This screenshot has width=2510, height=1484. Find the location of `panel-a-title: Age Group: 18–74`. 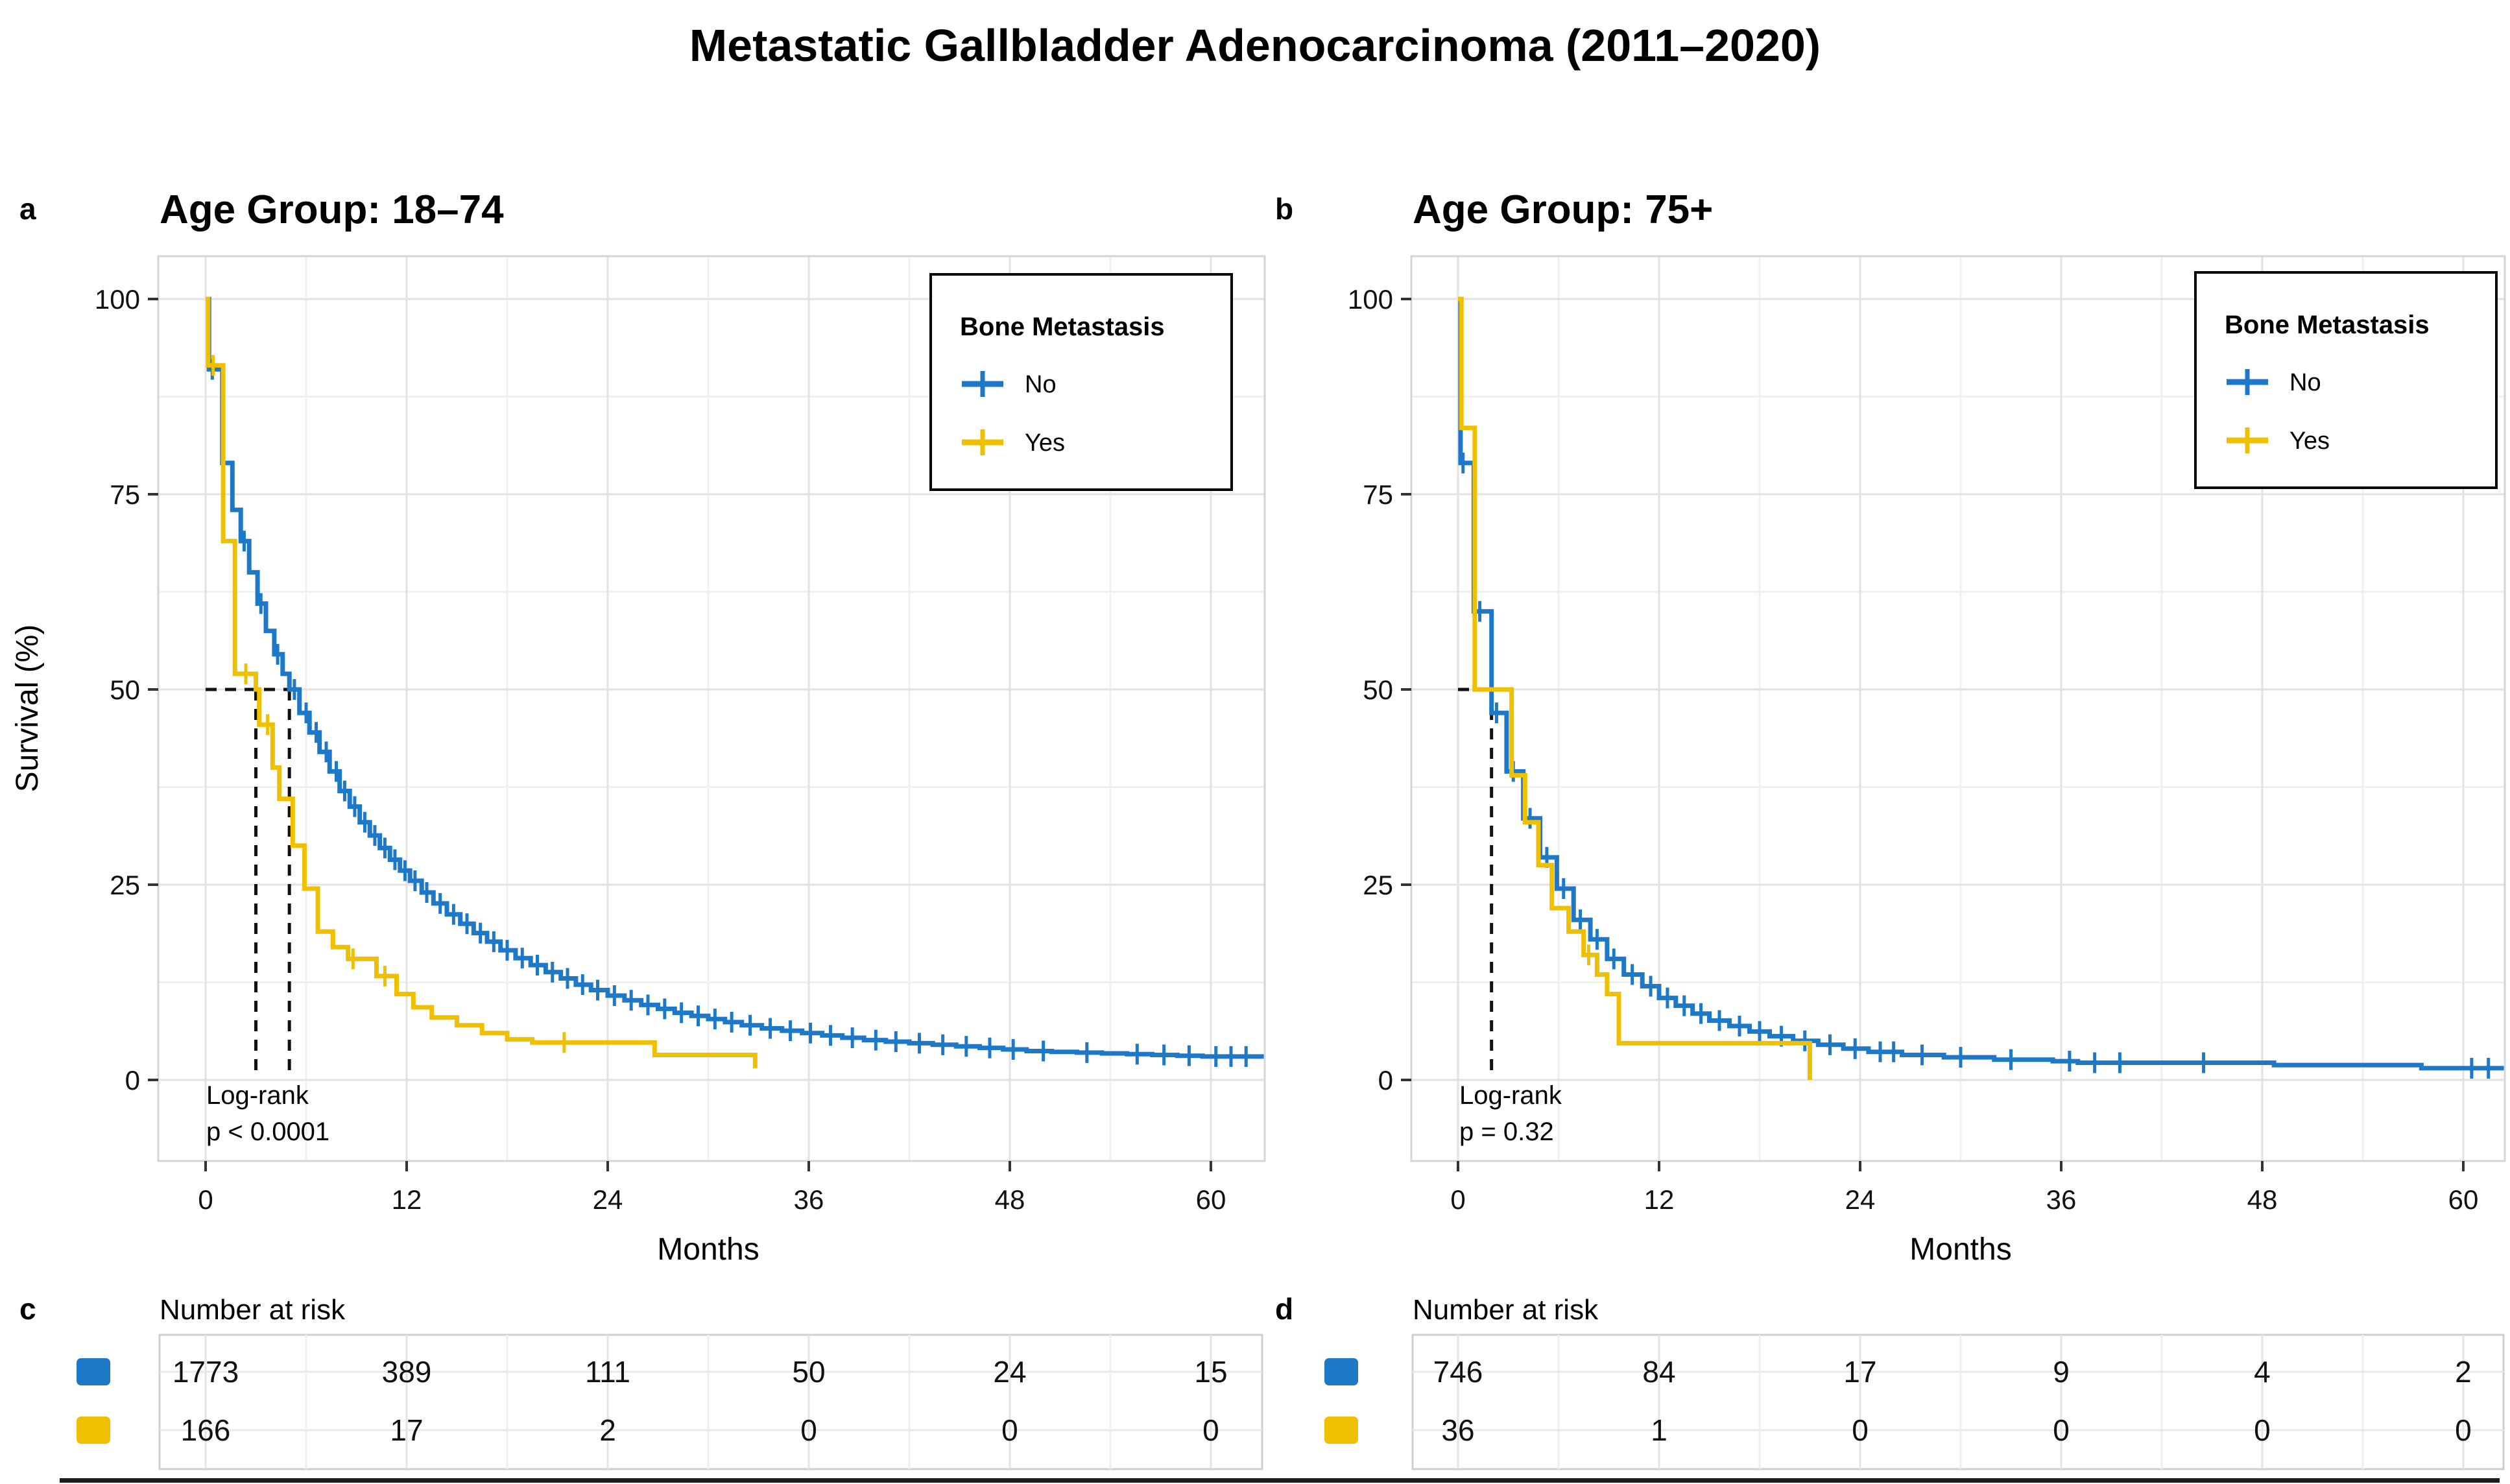

panel-a-title: Age Group: 18–74 is located at coordinates (332, 210).